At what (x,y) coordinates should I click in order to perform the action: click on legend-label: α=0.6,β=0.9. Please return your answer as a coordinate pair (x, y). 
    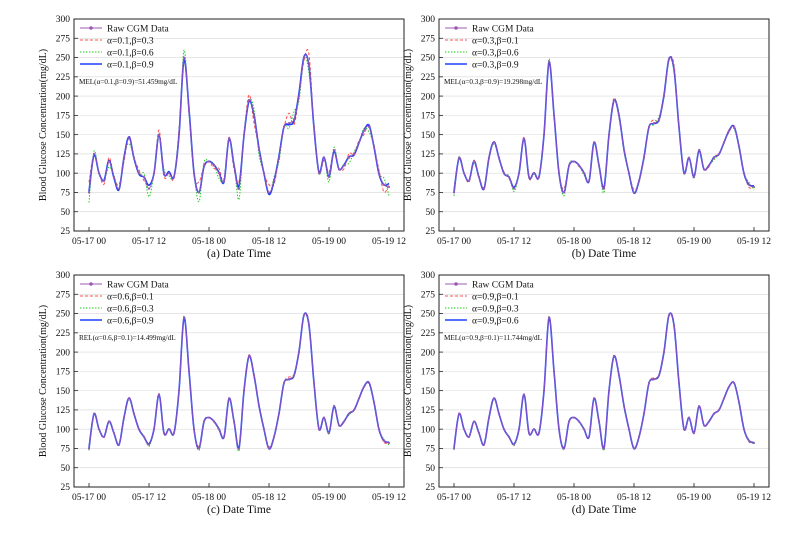
    Looking at the image, I should click on (130, 321).